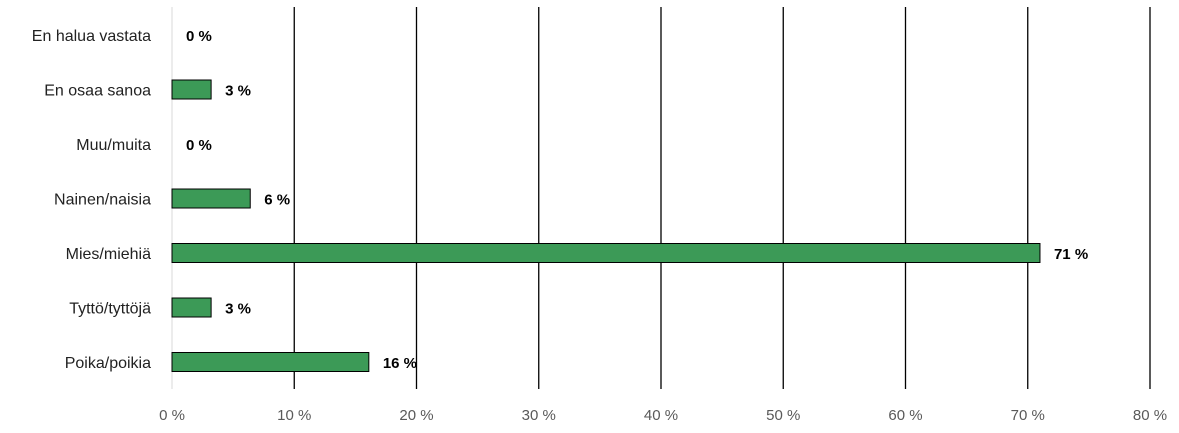 This screenshot has height=433, width=1179. Describe the element at coordinates (97, 91) in the screenshot. I see `category-label: En osaa sanoa` at that location.